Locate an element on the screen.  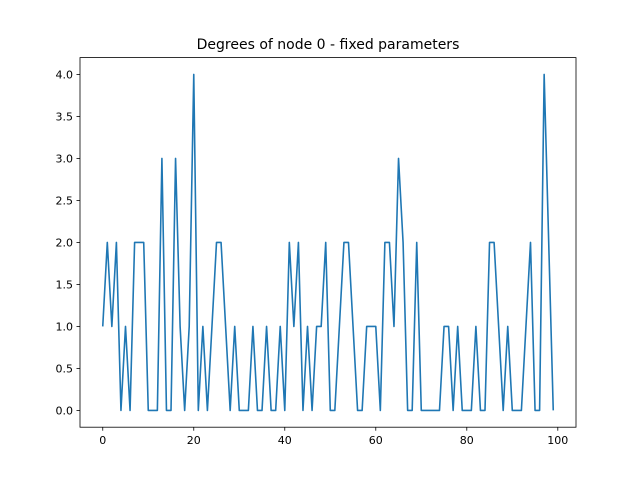
x-tick-label: 80 is located at coordinates (467, 440).